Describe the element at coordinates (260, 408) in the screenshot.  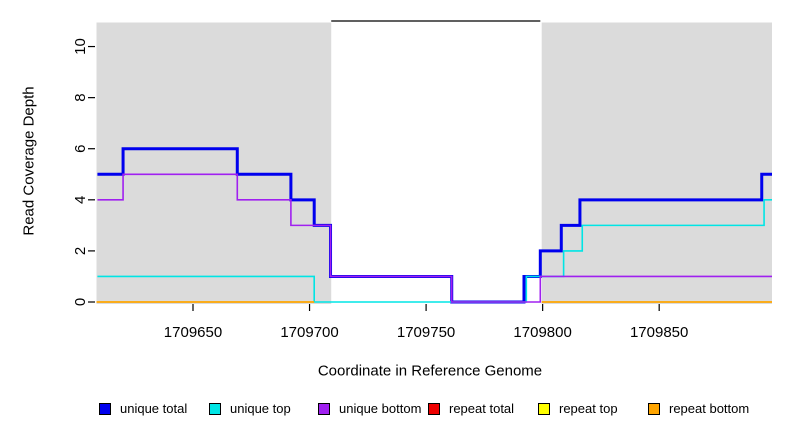
I see `legend-label: unique top` at that location.